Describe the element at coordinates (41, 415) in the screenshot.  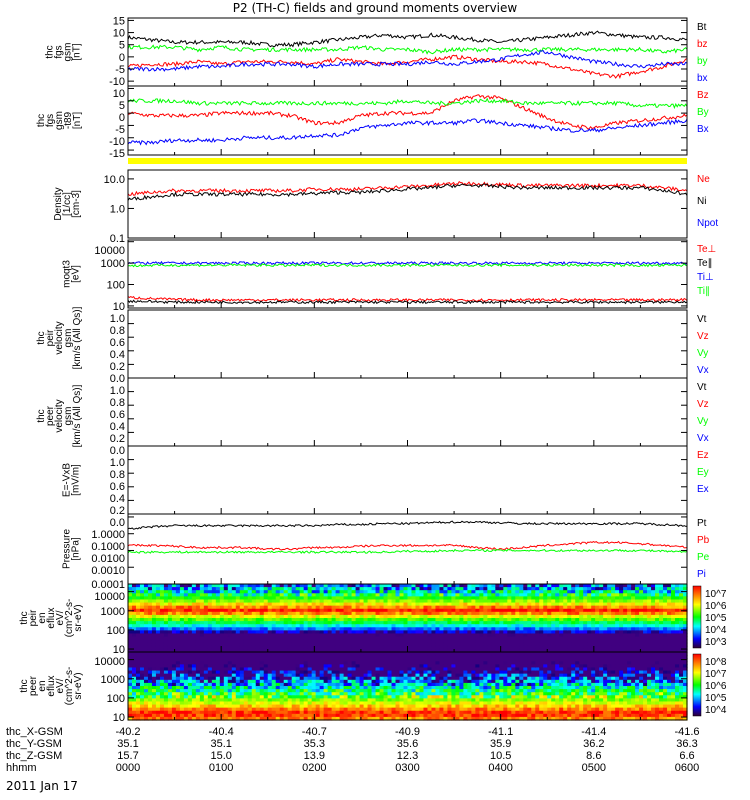
I see `y-axis-label-line: thc` at that location.